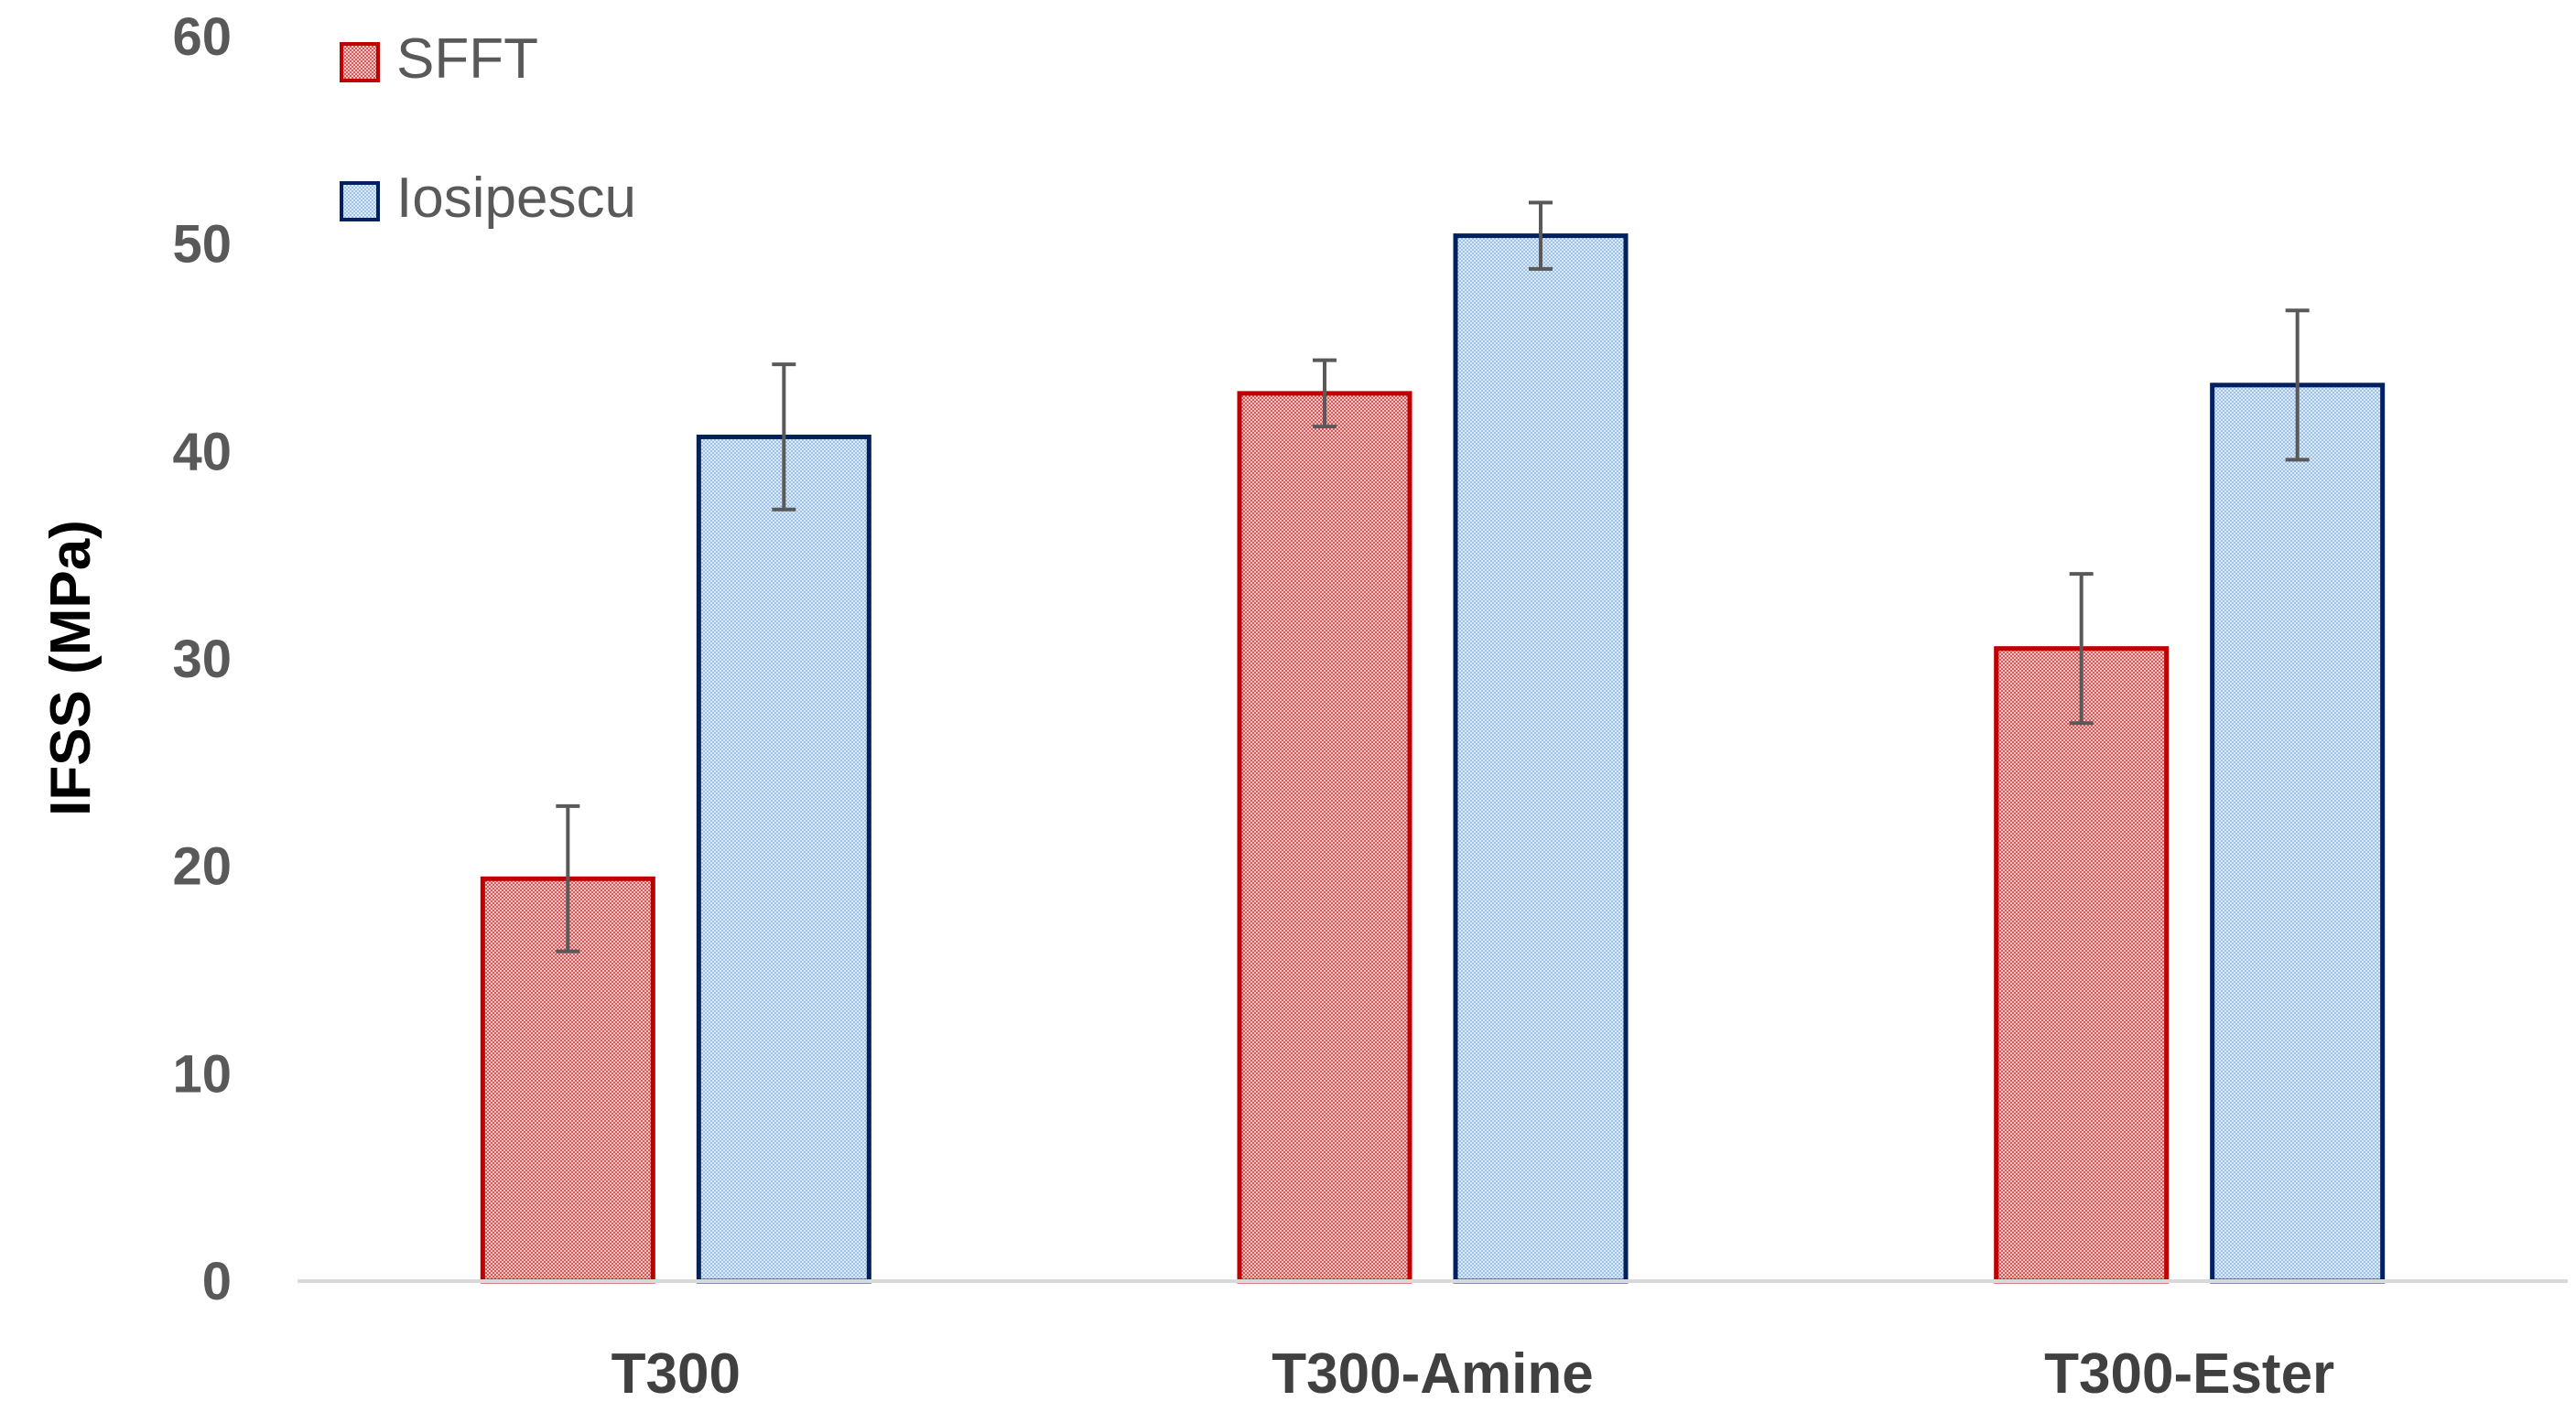  What do you see at coordinates (783, 859) in the screenshot?
I see `bar-iosipescu-t300` at bounding box center [783, 859].